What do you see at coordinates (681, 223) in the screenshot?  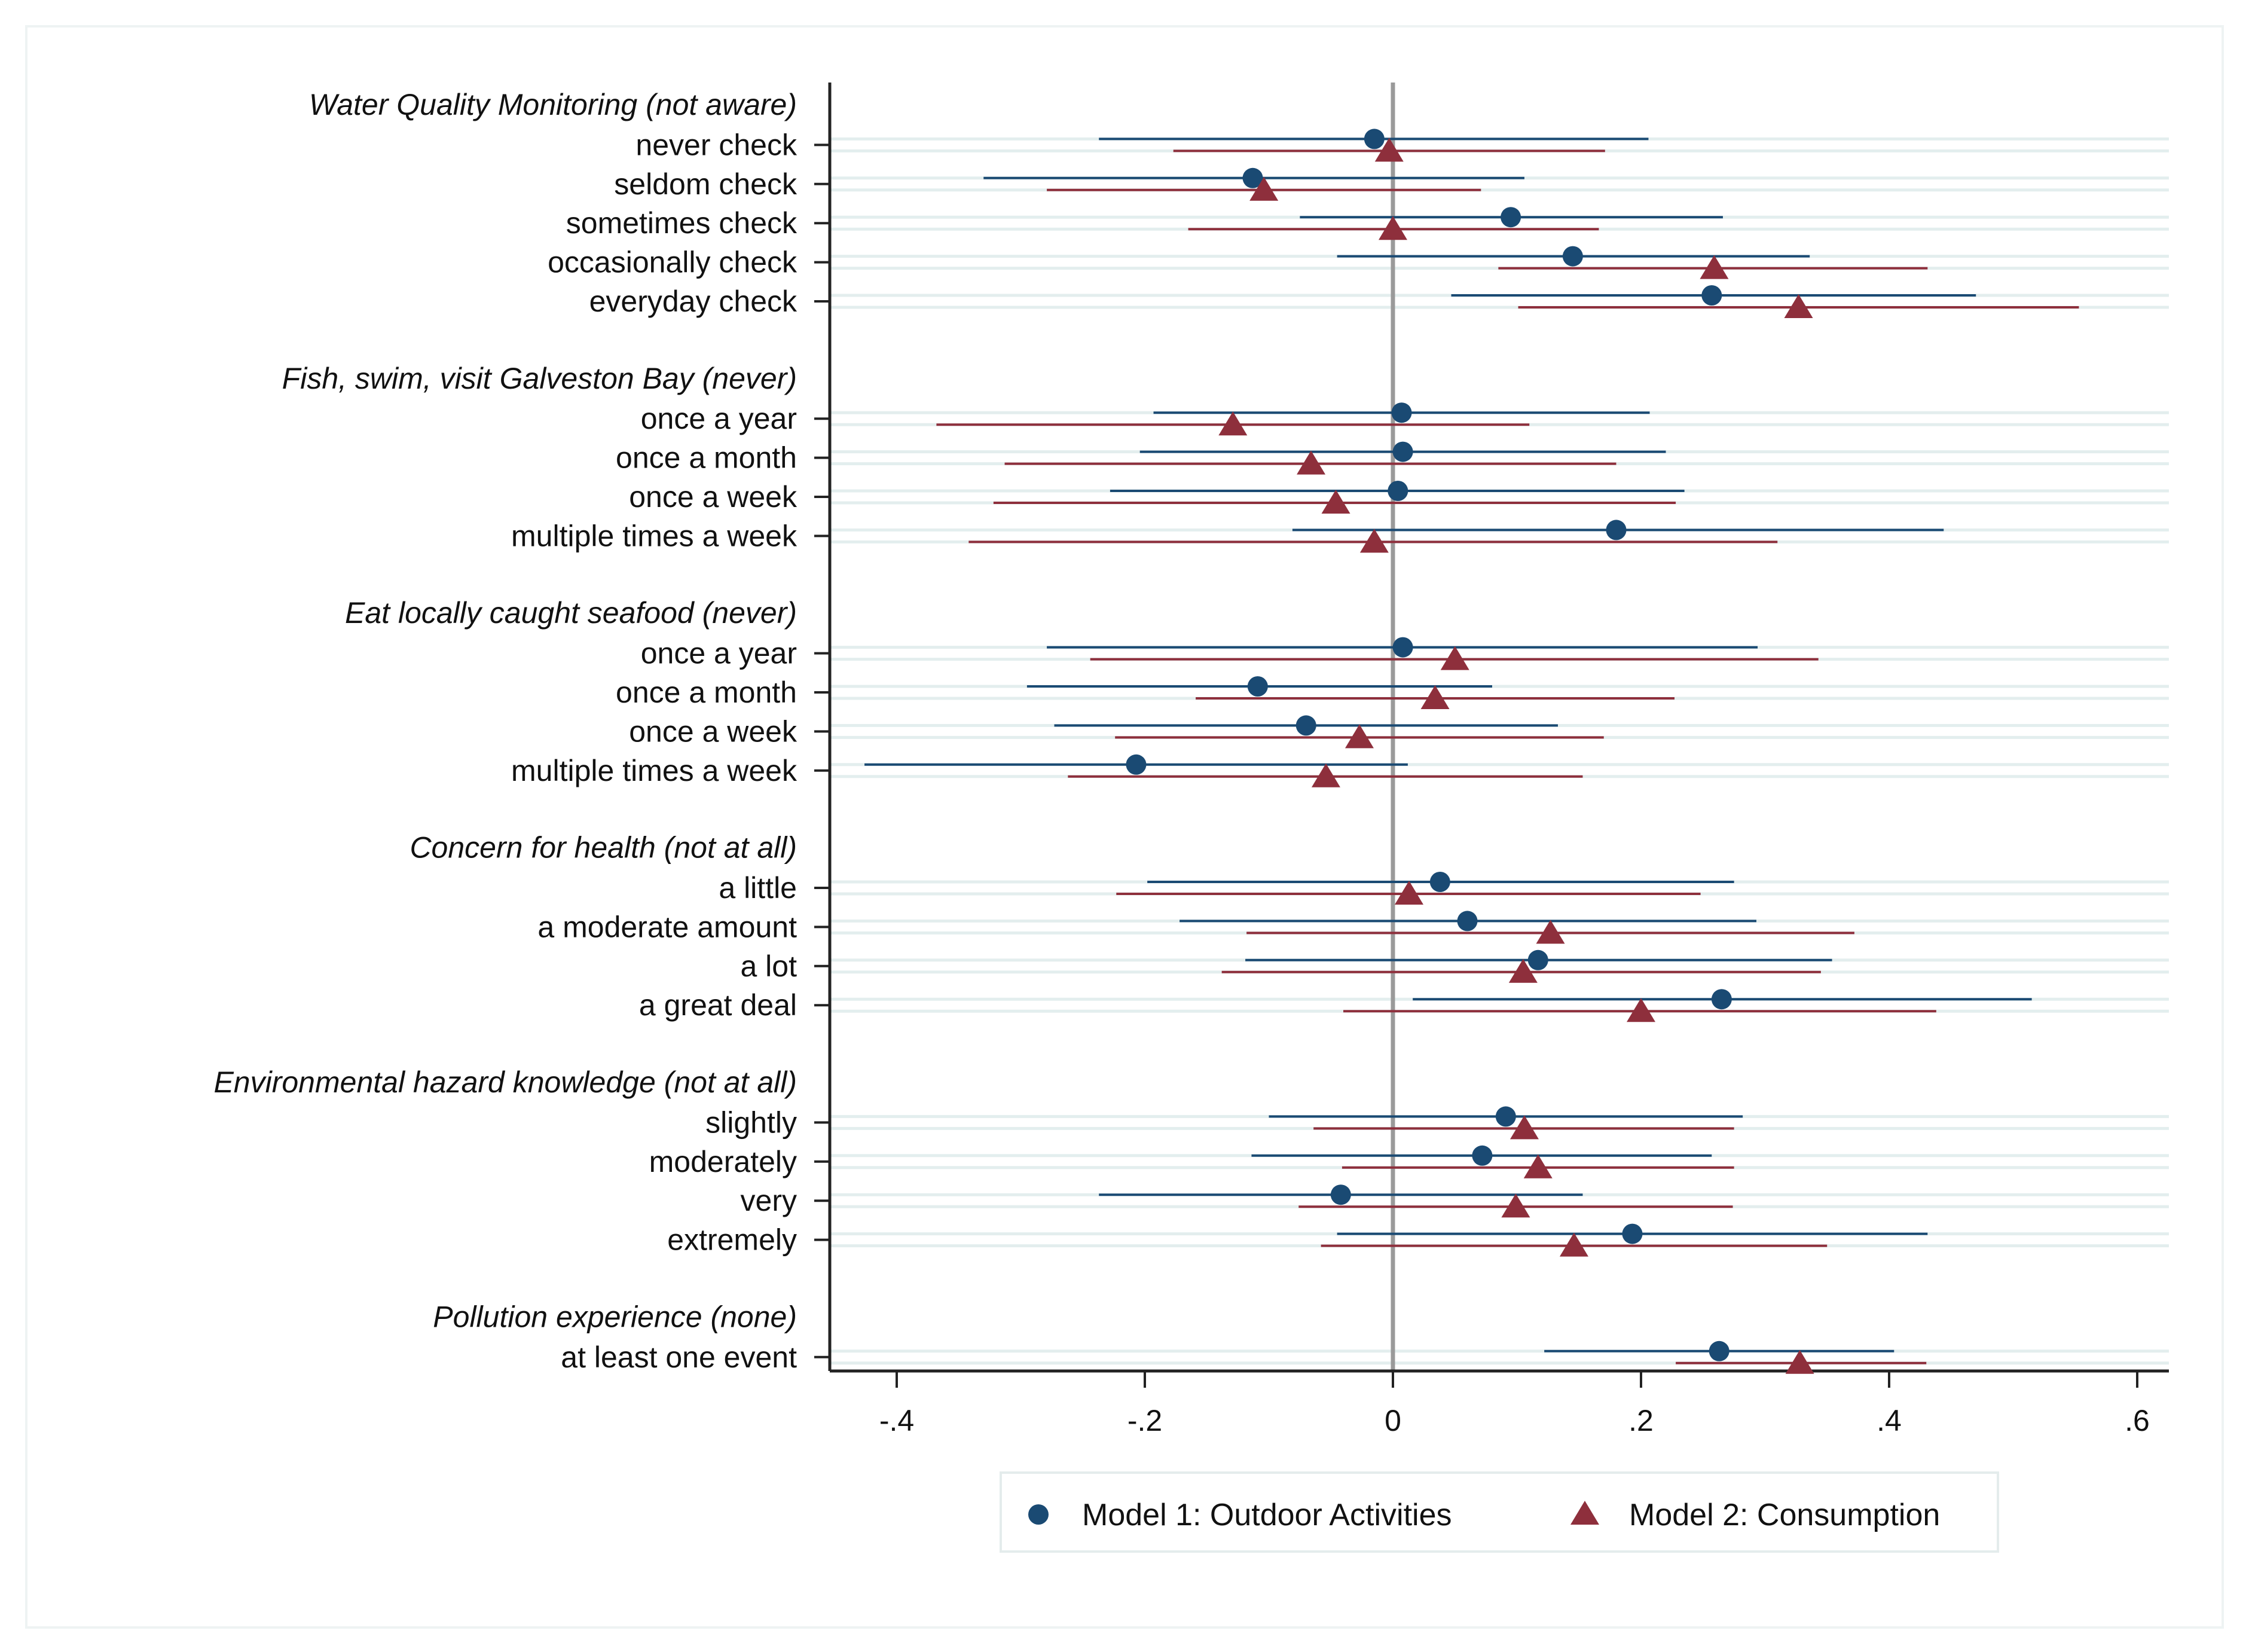 I see `row-label: sometimes check` at bounding box center [681, 223].